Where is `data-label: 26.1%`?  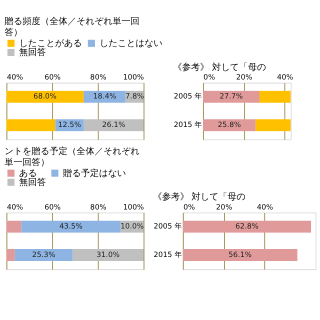
data-label: 26.1% is located at coordinates (114, 124).